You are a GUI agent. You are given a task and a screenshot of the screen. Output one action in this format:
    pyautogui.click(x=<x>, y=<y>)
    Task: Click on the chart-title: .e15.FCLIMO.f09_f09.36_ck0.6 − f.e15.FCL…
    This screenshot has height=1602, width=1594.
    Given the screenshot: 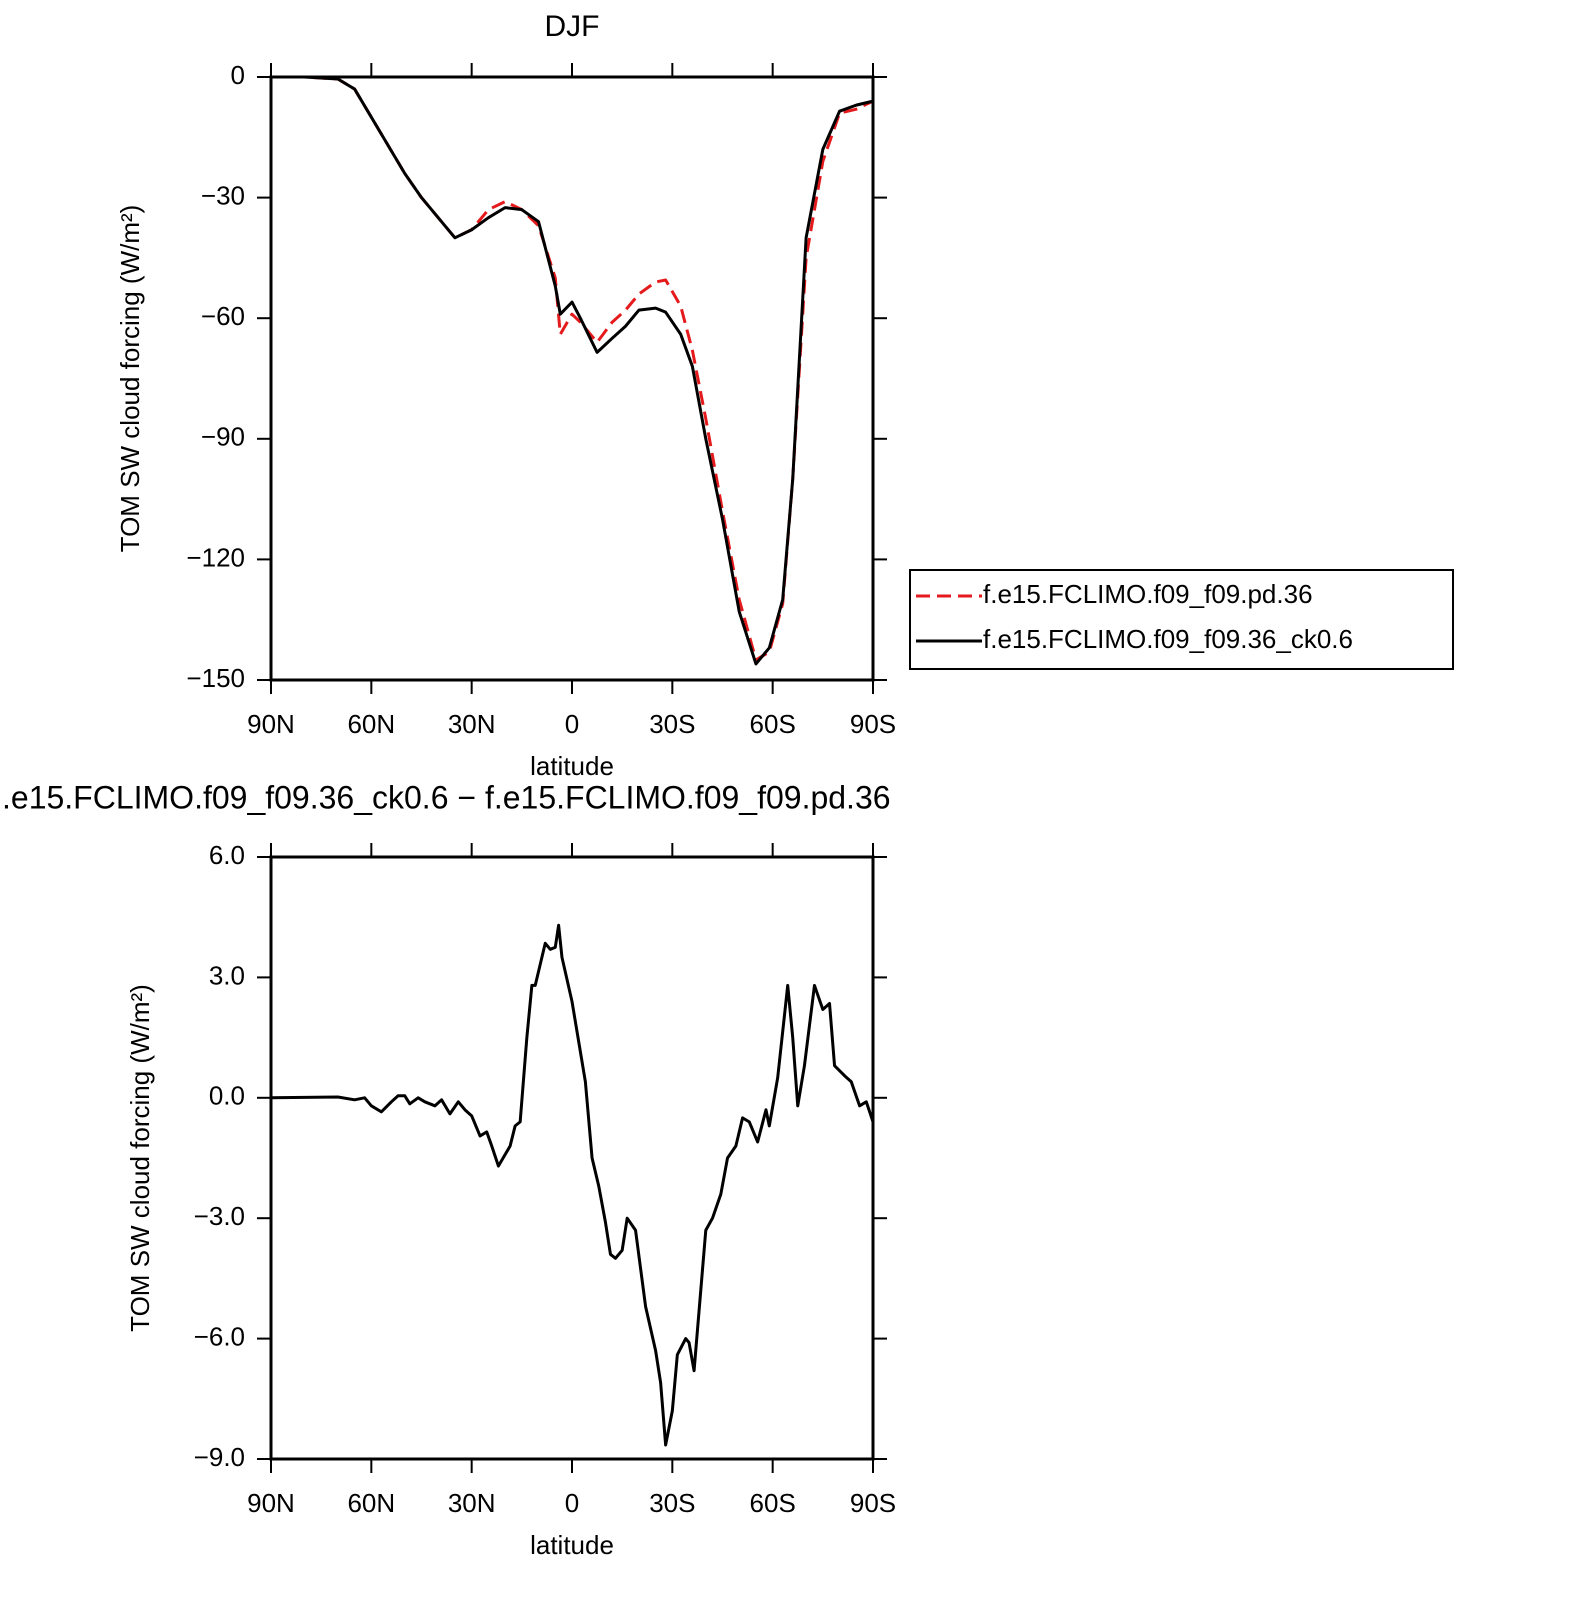 What is the action you would take?
    pyautogui.click(x=446, y=797)
    